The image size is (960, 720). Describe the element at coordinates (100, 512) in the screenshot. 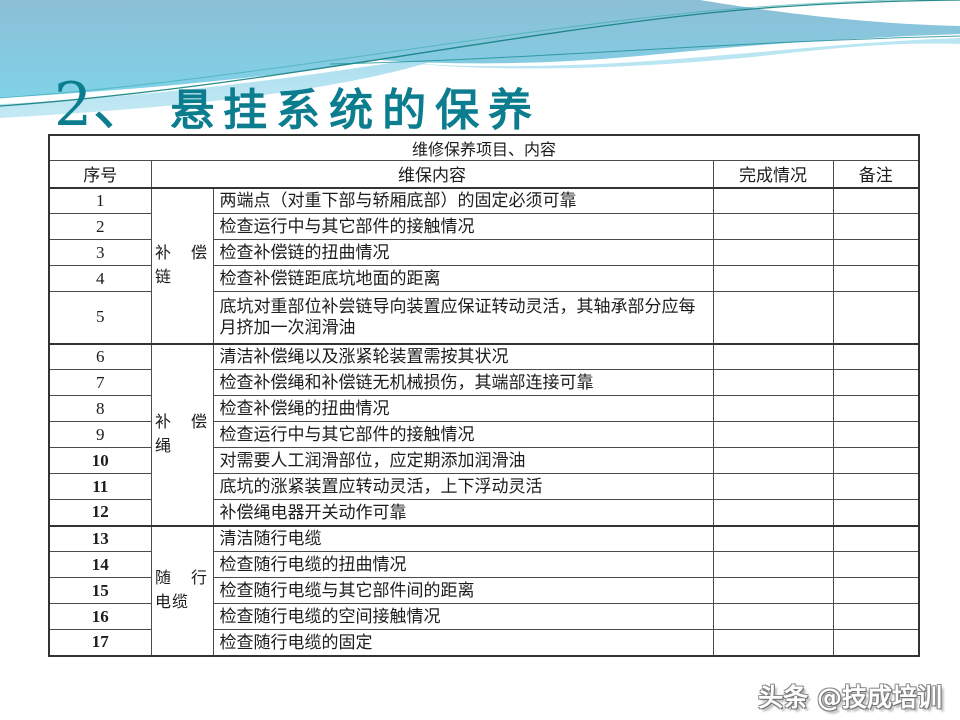

I see `row-number: 12` at that location.